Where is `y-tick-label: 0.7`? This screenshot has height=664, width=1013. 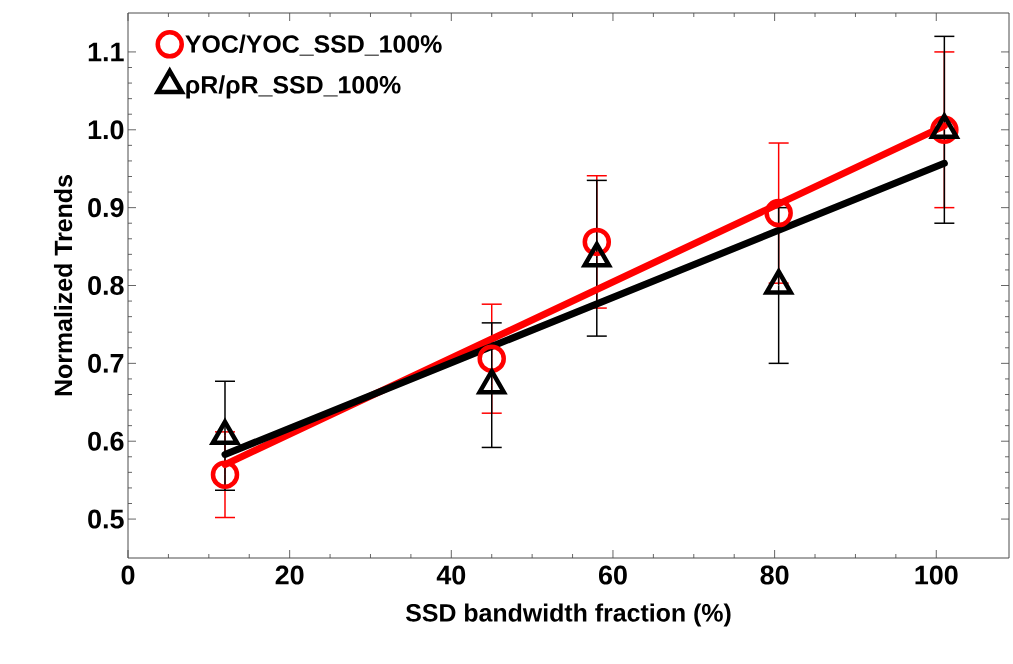 y-tick-label: 0.7 is located at coordinates (106, 363).